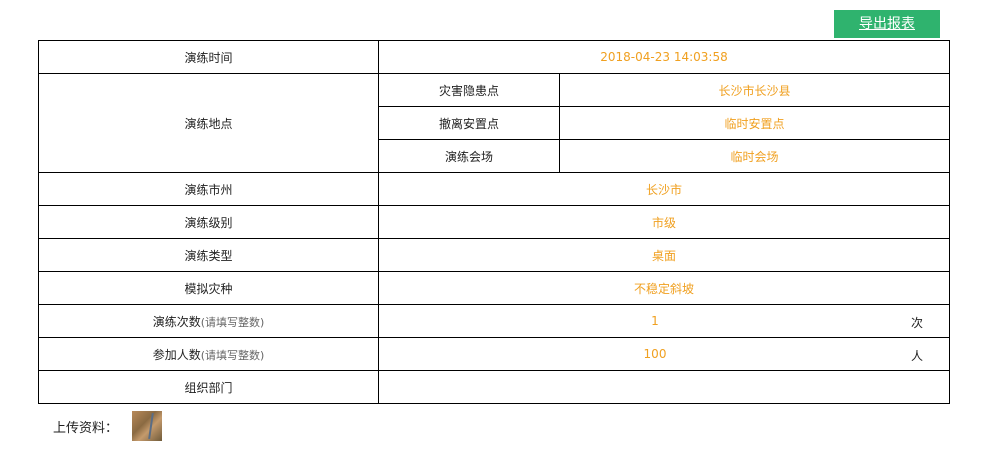 Image resolution: width=984 pixels, height=462 pixels. I want to click on level-value: 市级, so click(664, 222).